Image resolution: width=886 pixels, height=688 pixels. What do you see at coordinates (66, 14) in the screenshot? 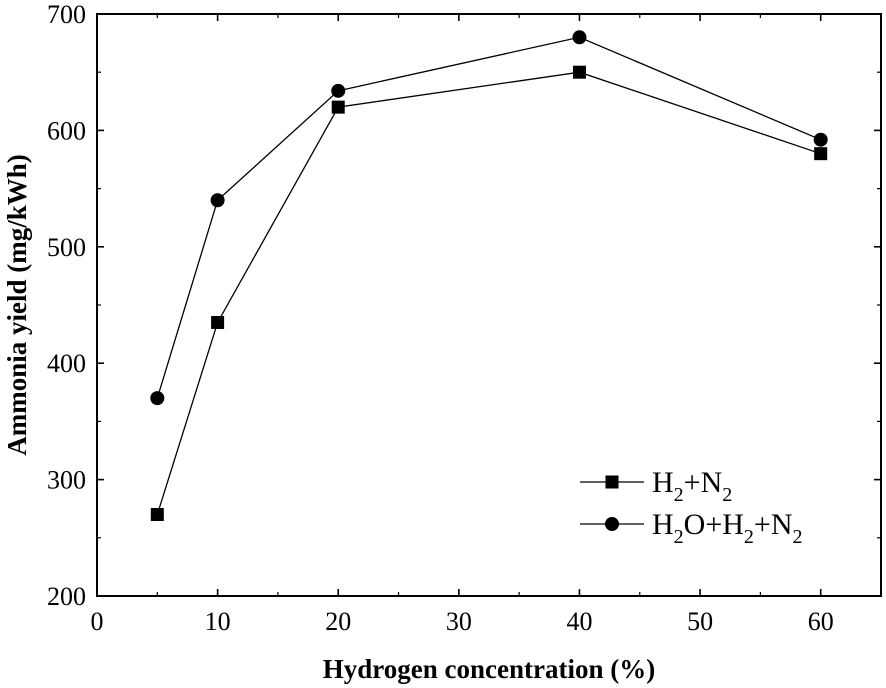
I see `y-tick-label: 700` at bounding box center [66, 14].